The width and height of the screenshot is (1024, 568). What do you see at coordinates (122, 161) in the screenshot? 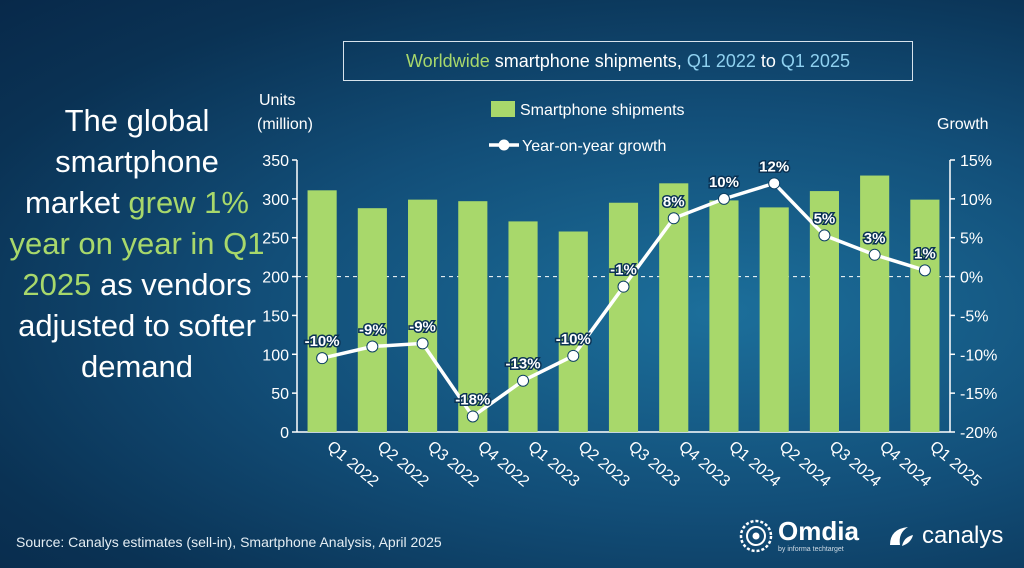
I see `headline-text-1: The global smartphone market` at bounding box center [122, 161].